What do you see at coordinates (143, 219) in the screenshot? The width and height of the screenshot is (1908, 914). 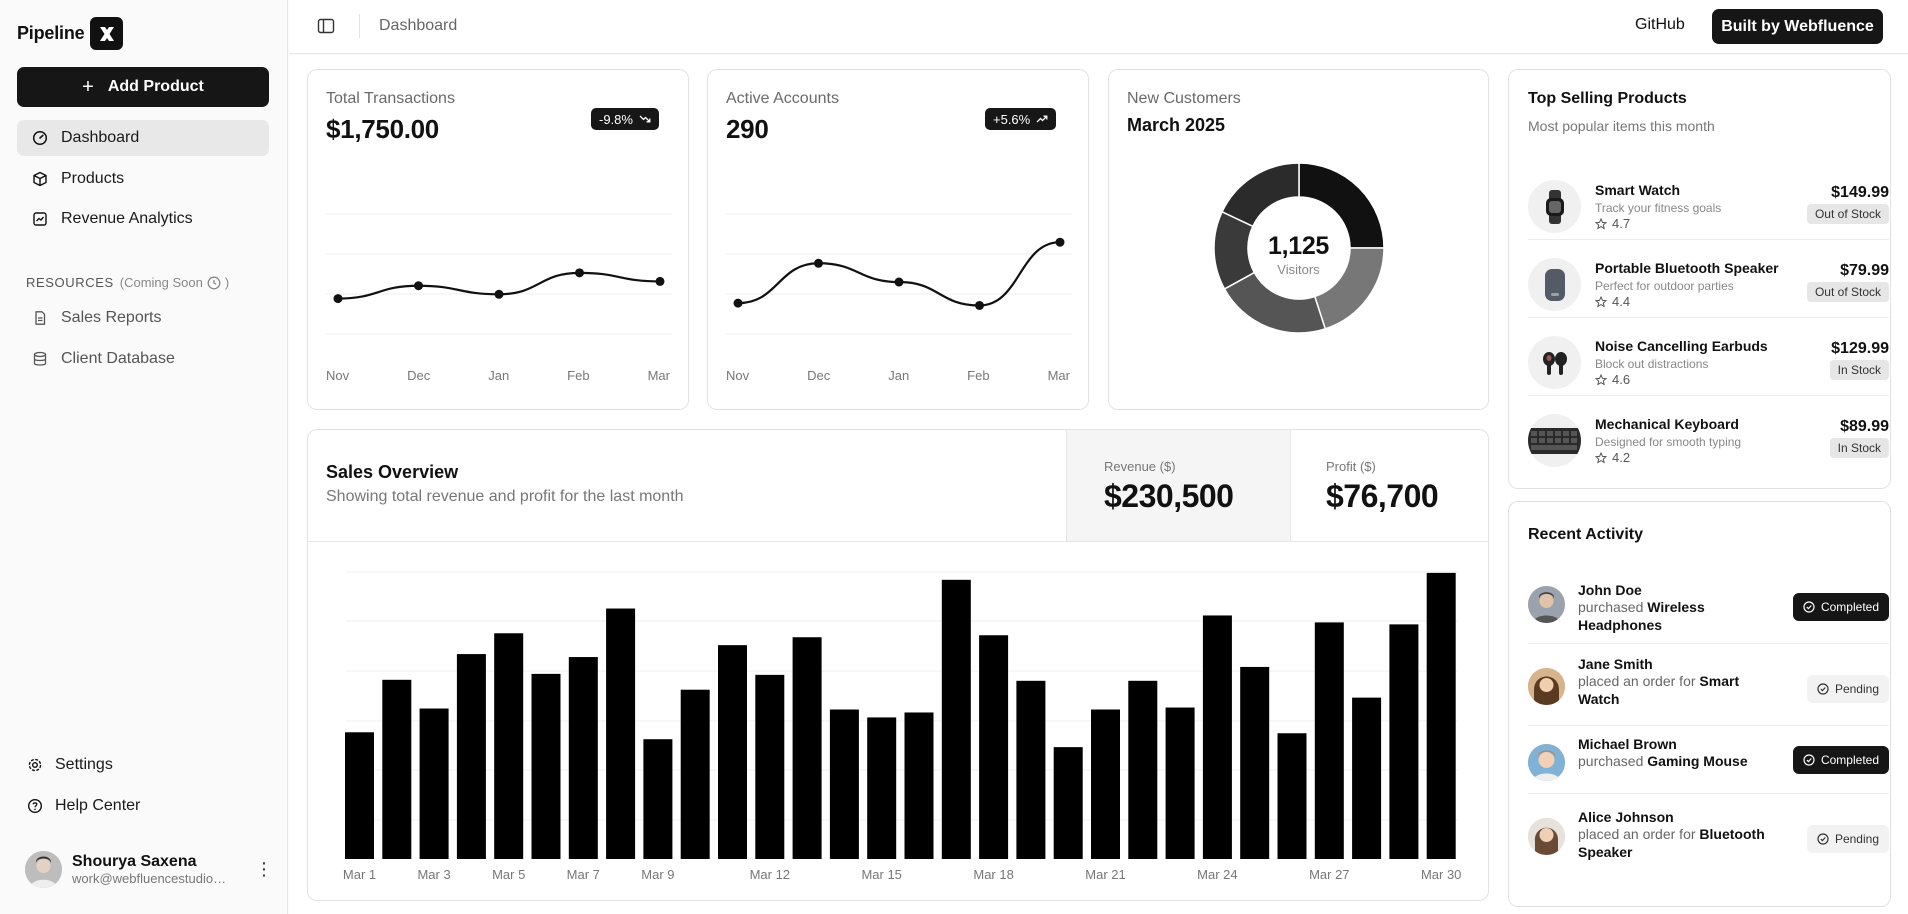 I see `sidebar-item-revenue-analytics: Revenue Analytics` at bounding box center [143, 219].